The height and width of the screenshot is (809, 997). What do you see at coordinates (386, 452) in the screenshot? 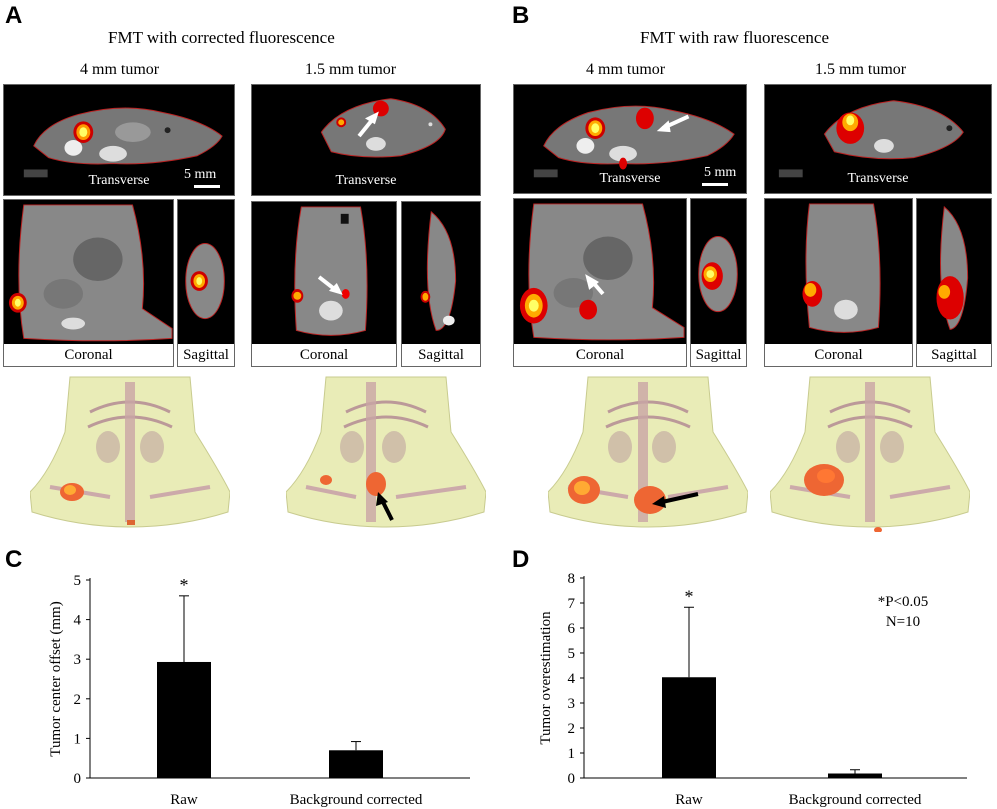
I see `panel-a-col2-3d-render` at bounding box center [386, 452].